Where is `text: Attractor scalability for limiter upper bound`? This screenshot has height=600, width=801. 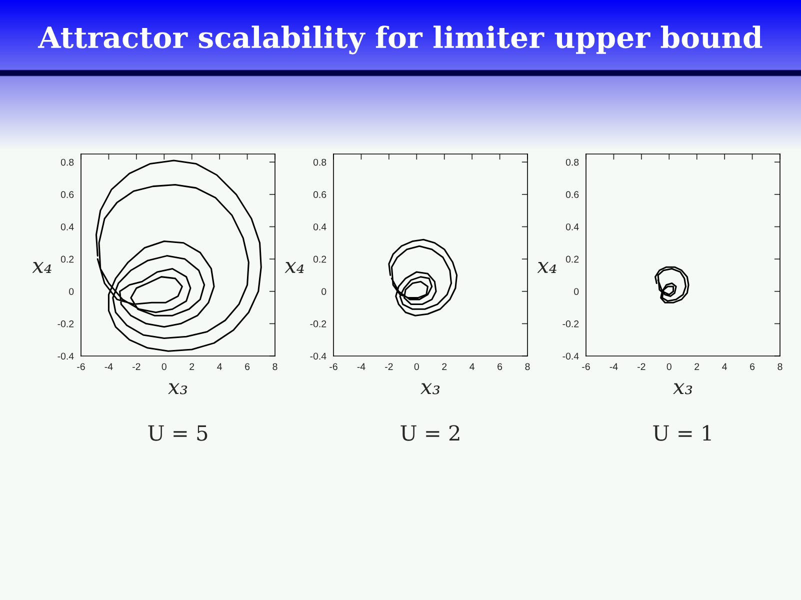 text: Attractor scalability for limiter upper bound is located at coordinates (400, 40).